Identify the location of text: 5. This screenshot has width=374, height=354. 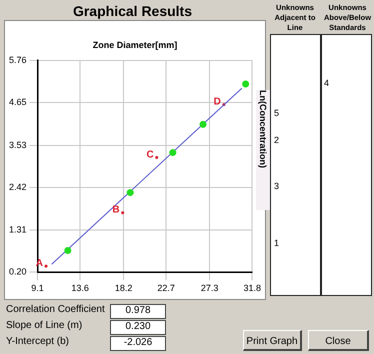
(277, 114).